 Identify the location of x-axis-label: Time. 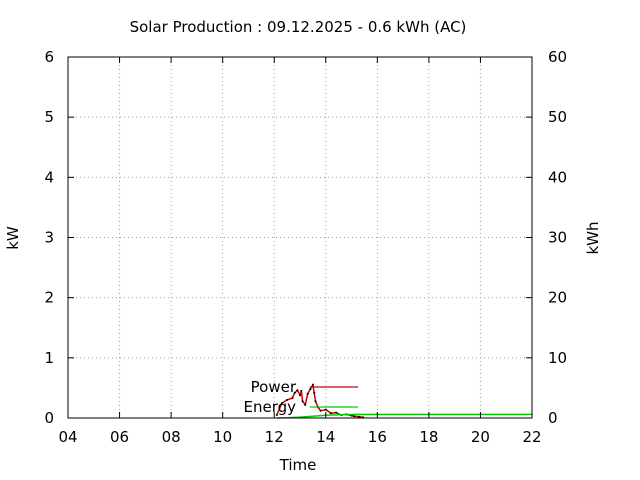
(298, 465).